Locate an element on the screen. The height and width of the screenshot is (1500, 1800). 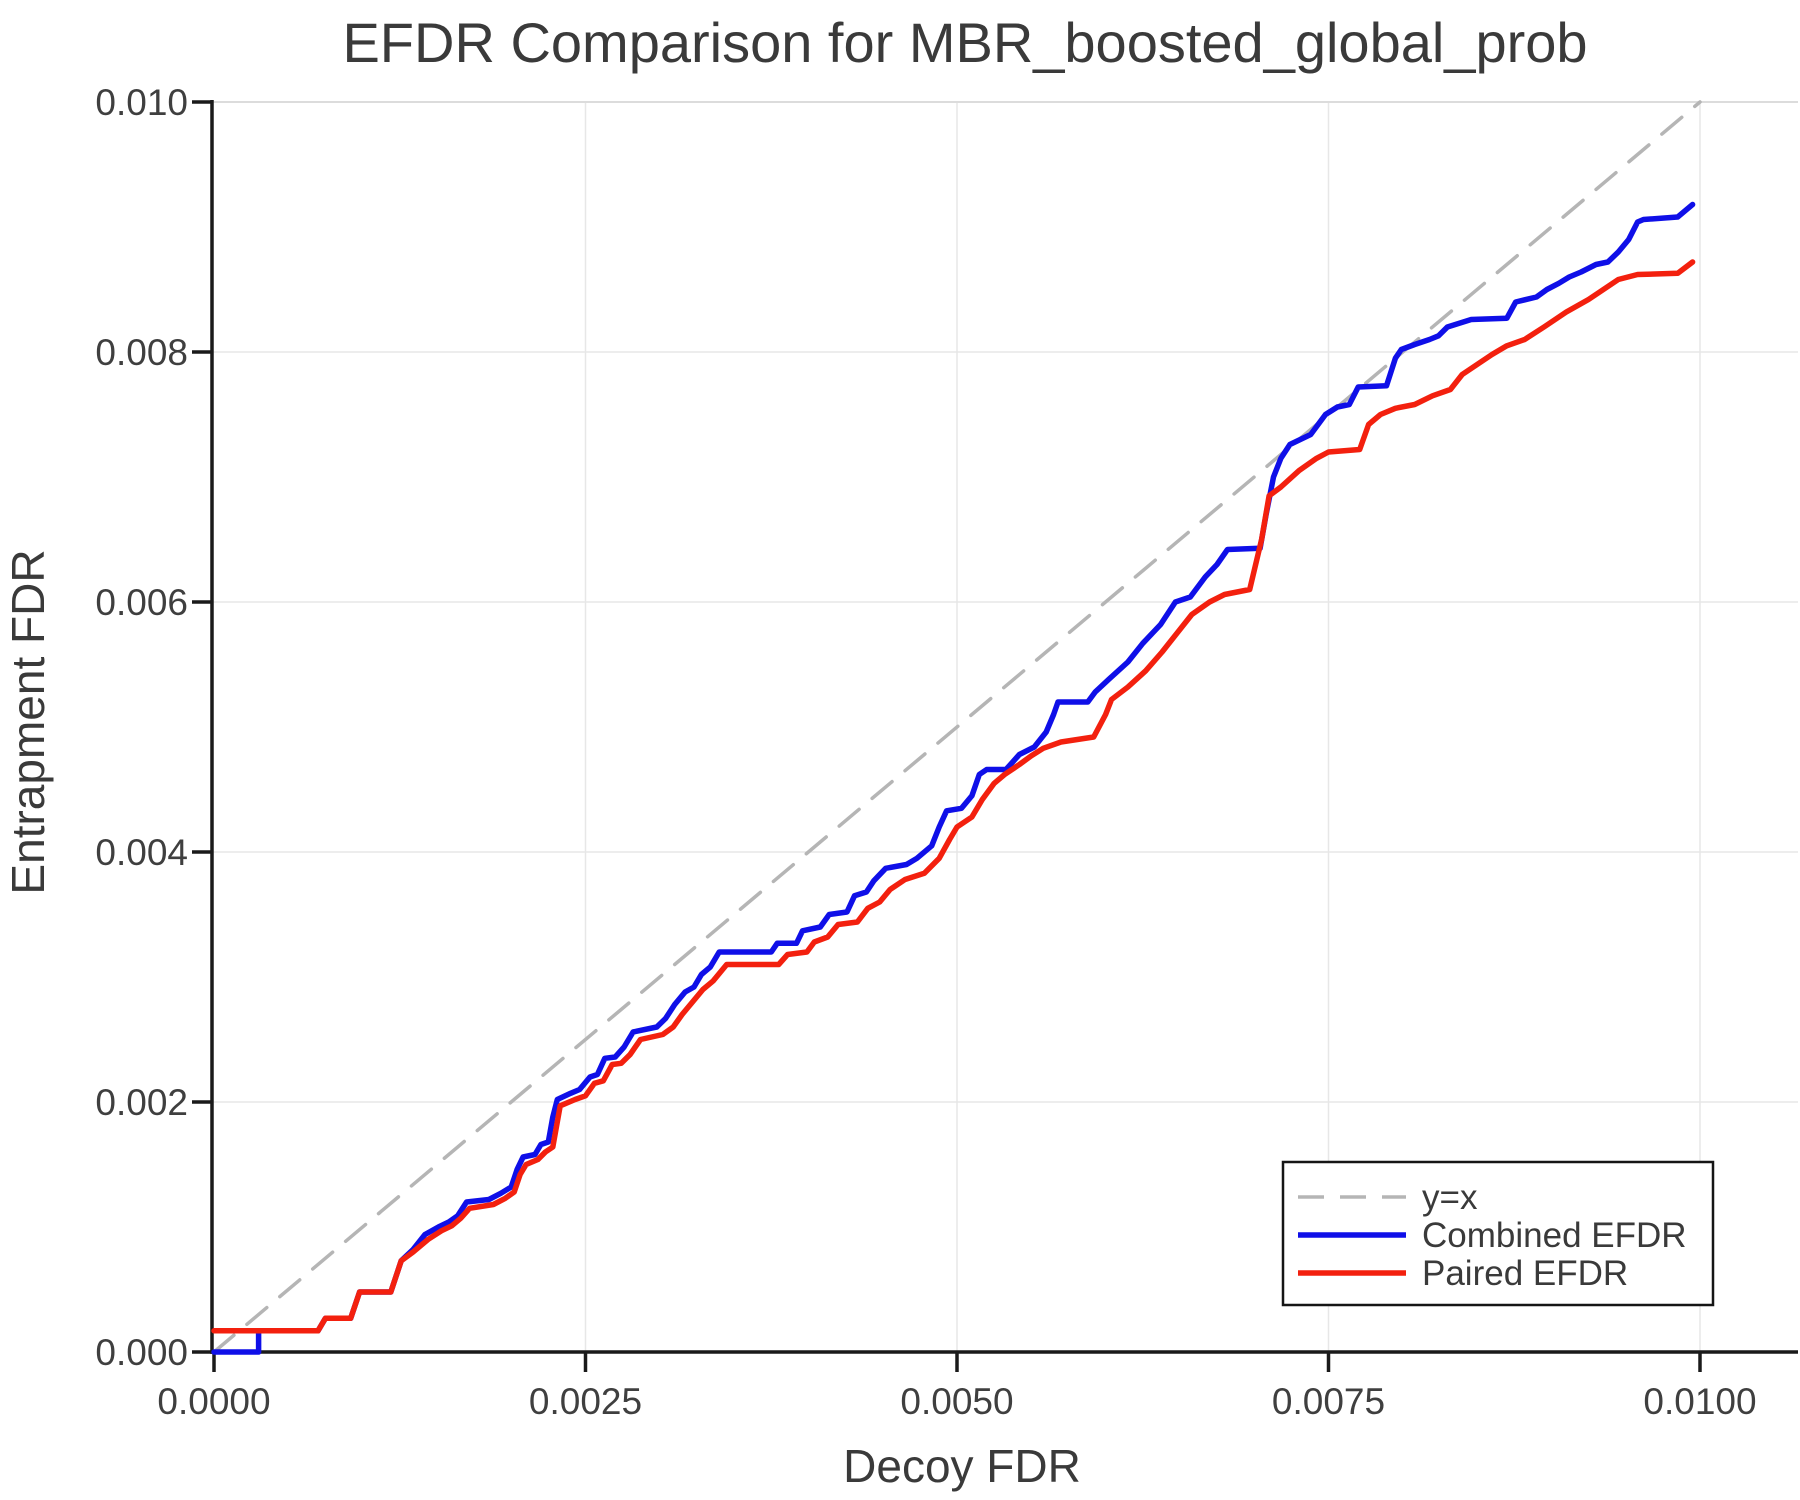
y-axis-label: Entrapment FDR is located at coordinates (28, 721).